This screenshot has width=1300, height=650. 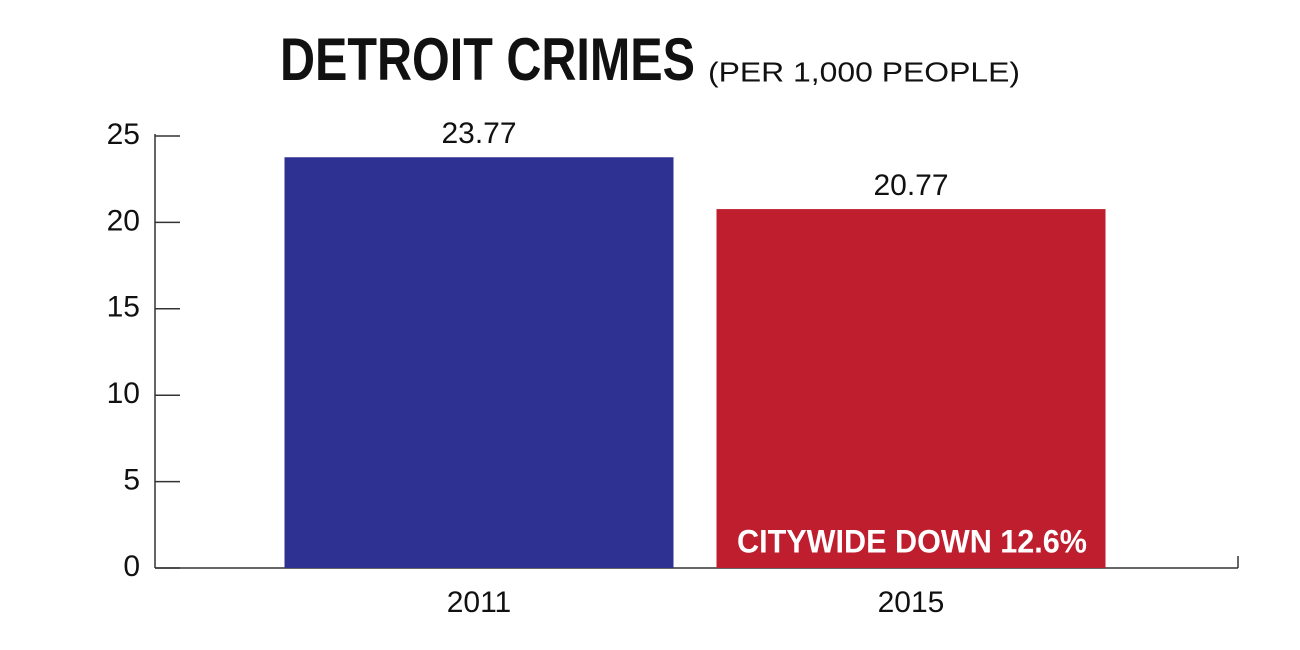 What do you see at coordinates (911, 602) in the screenshot?
I see `x-tick-label: 2015` at bounding box center [911, 602].